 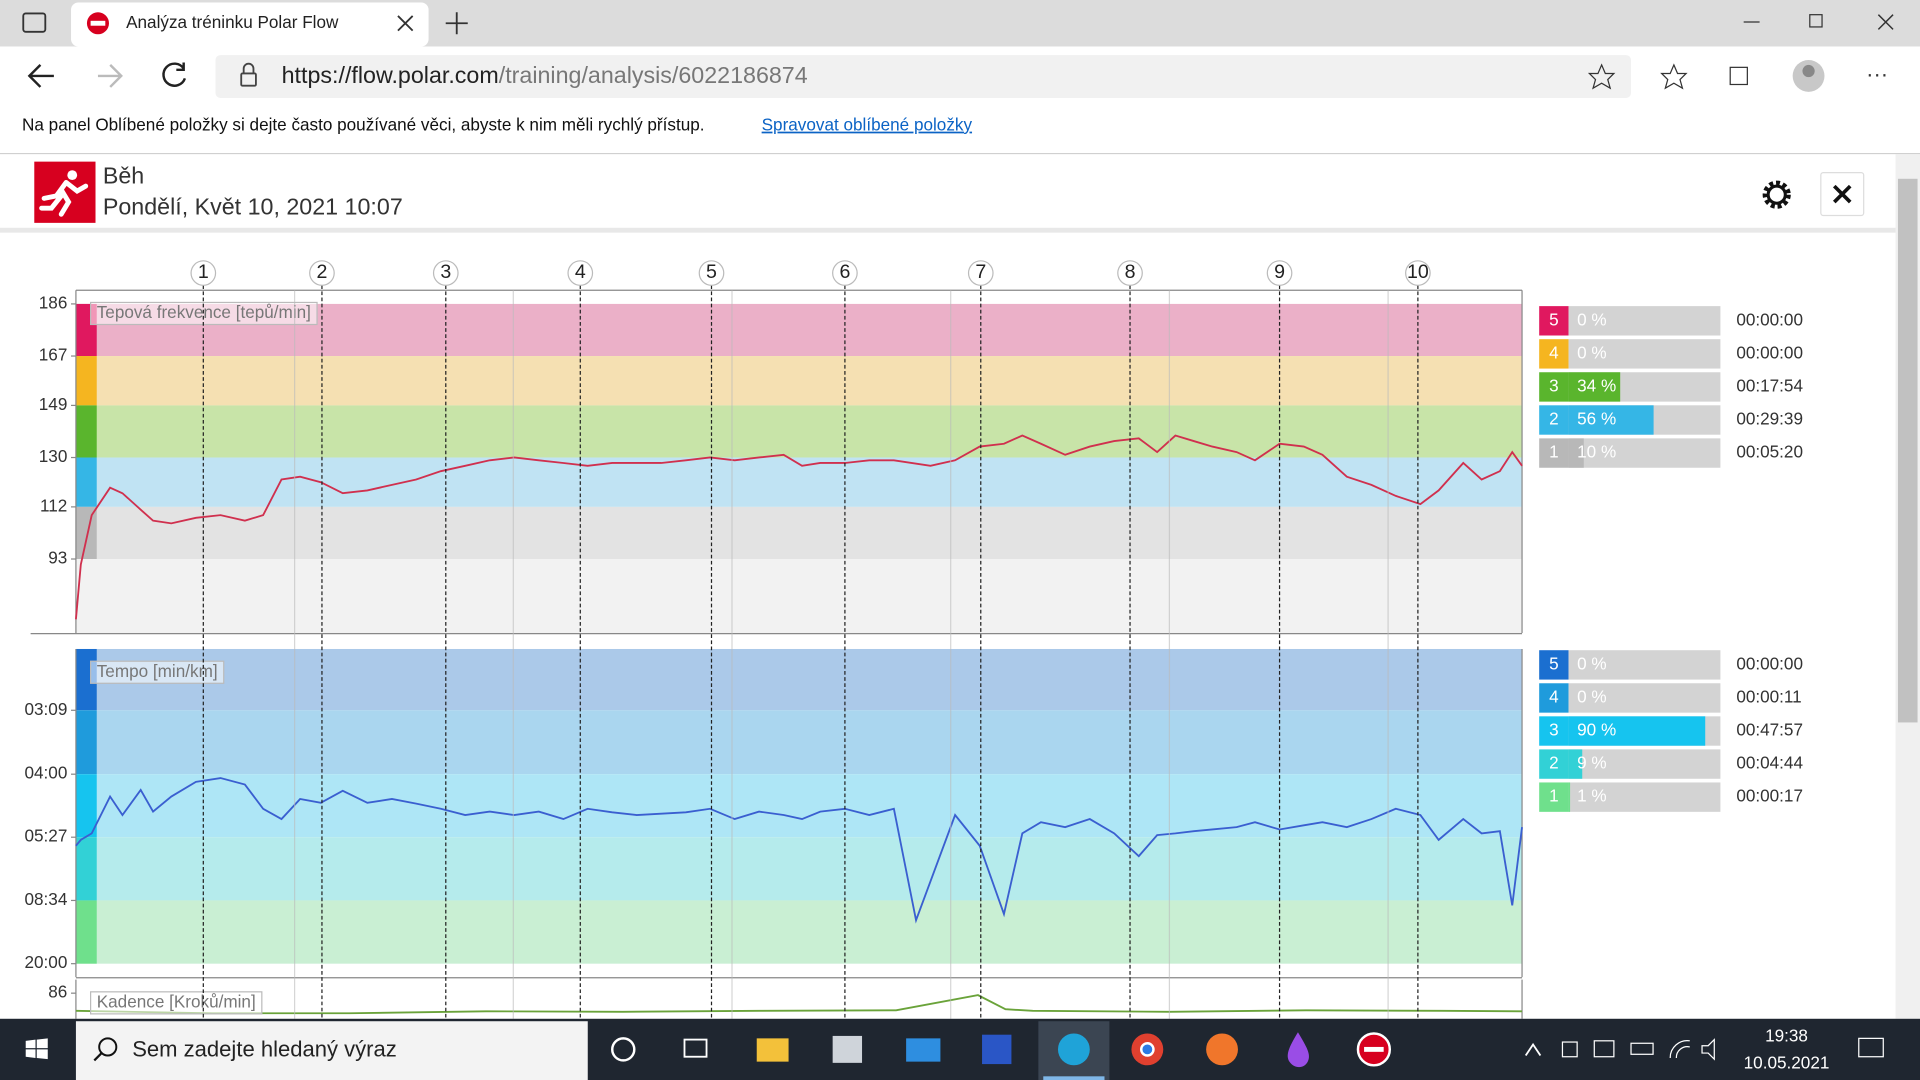 I want to click on menu-button: ···, so click(x=1877, y=74).